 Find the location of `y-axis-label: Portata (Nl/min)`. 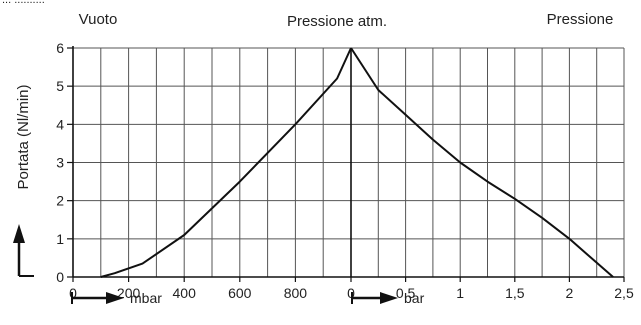

y-axis-label: Portata (Nl/min) is located at coordinates (23, 136).